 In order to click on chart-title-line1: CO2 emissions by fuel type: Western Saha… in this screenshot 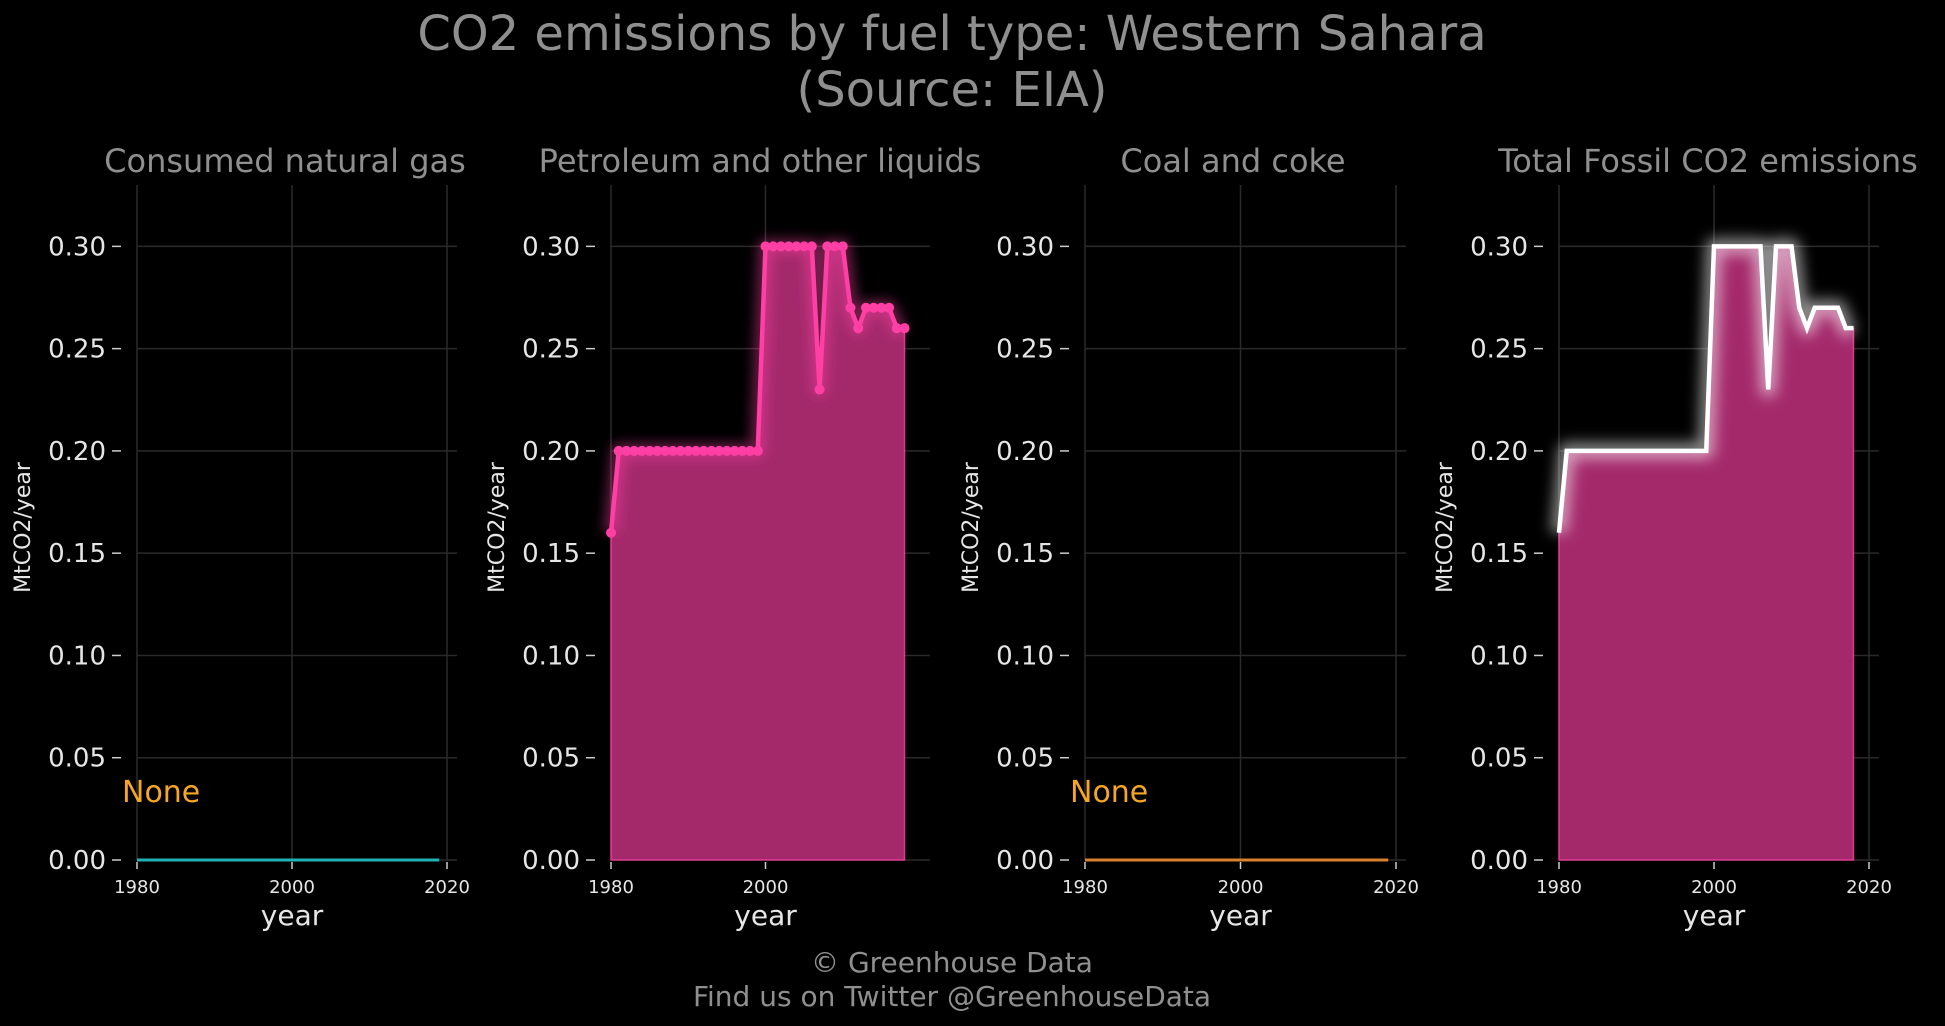, I will do `click(951, 34)`.